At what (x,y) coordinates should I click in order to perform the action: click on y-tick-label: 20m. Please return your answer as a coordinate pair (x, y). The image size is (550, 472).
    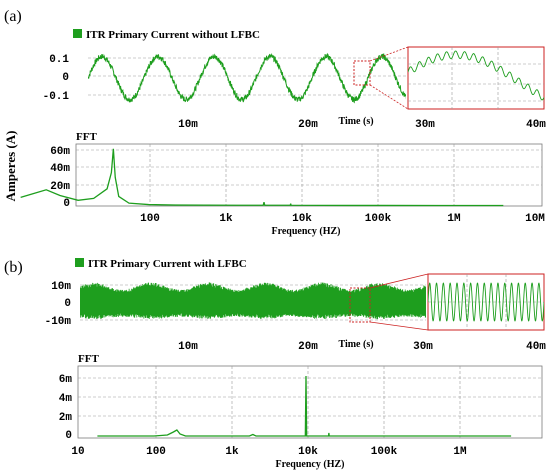
    Looking at the image, I should click on (60, 187).